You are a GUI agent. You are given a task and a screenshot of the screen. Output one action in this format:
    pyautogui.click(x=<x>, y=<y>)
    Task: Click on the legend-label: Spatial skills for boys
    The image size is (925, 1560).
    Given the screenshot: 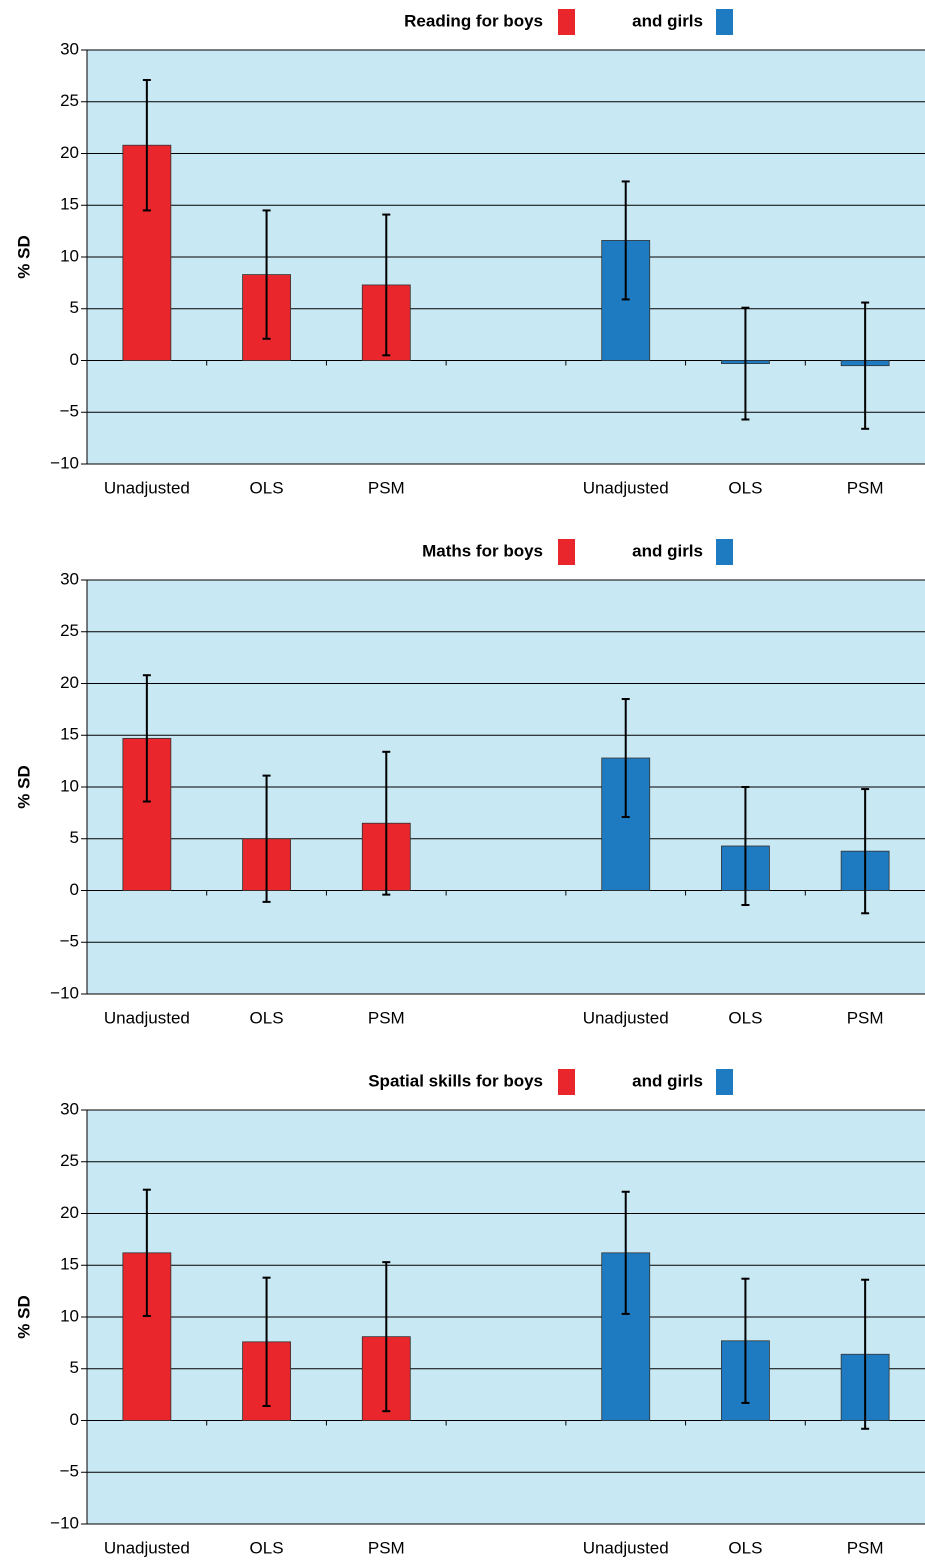 What is the action you would take?
    pyautogui.click(x=455, y=1080)
    